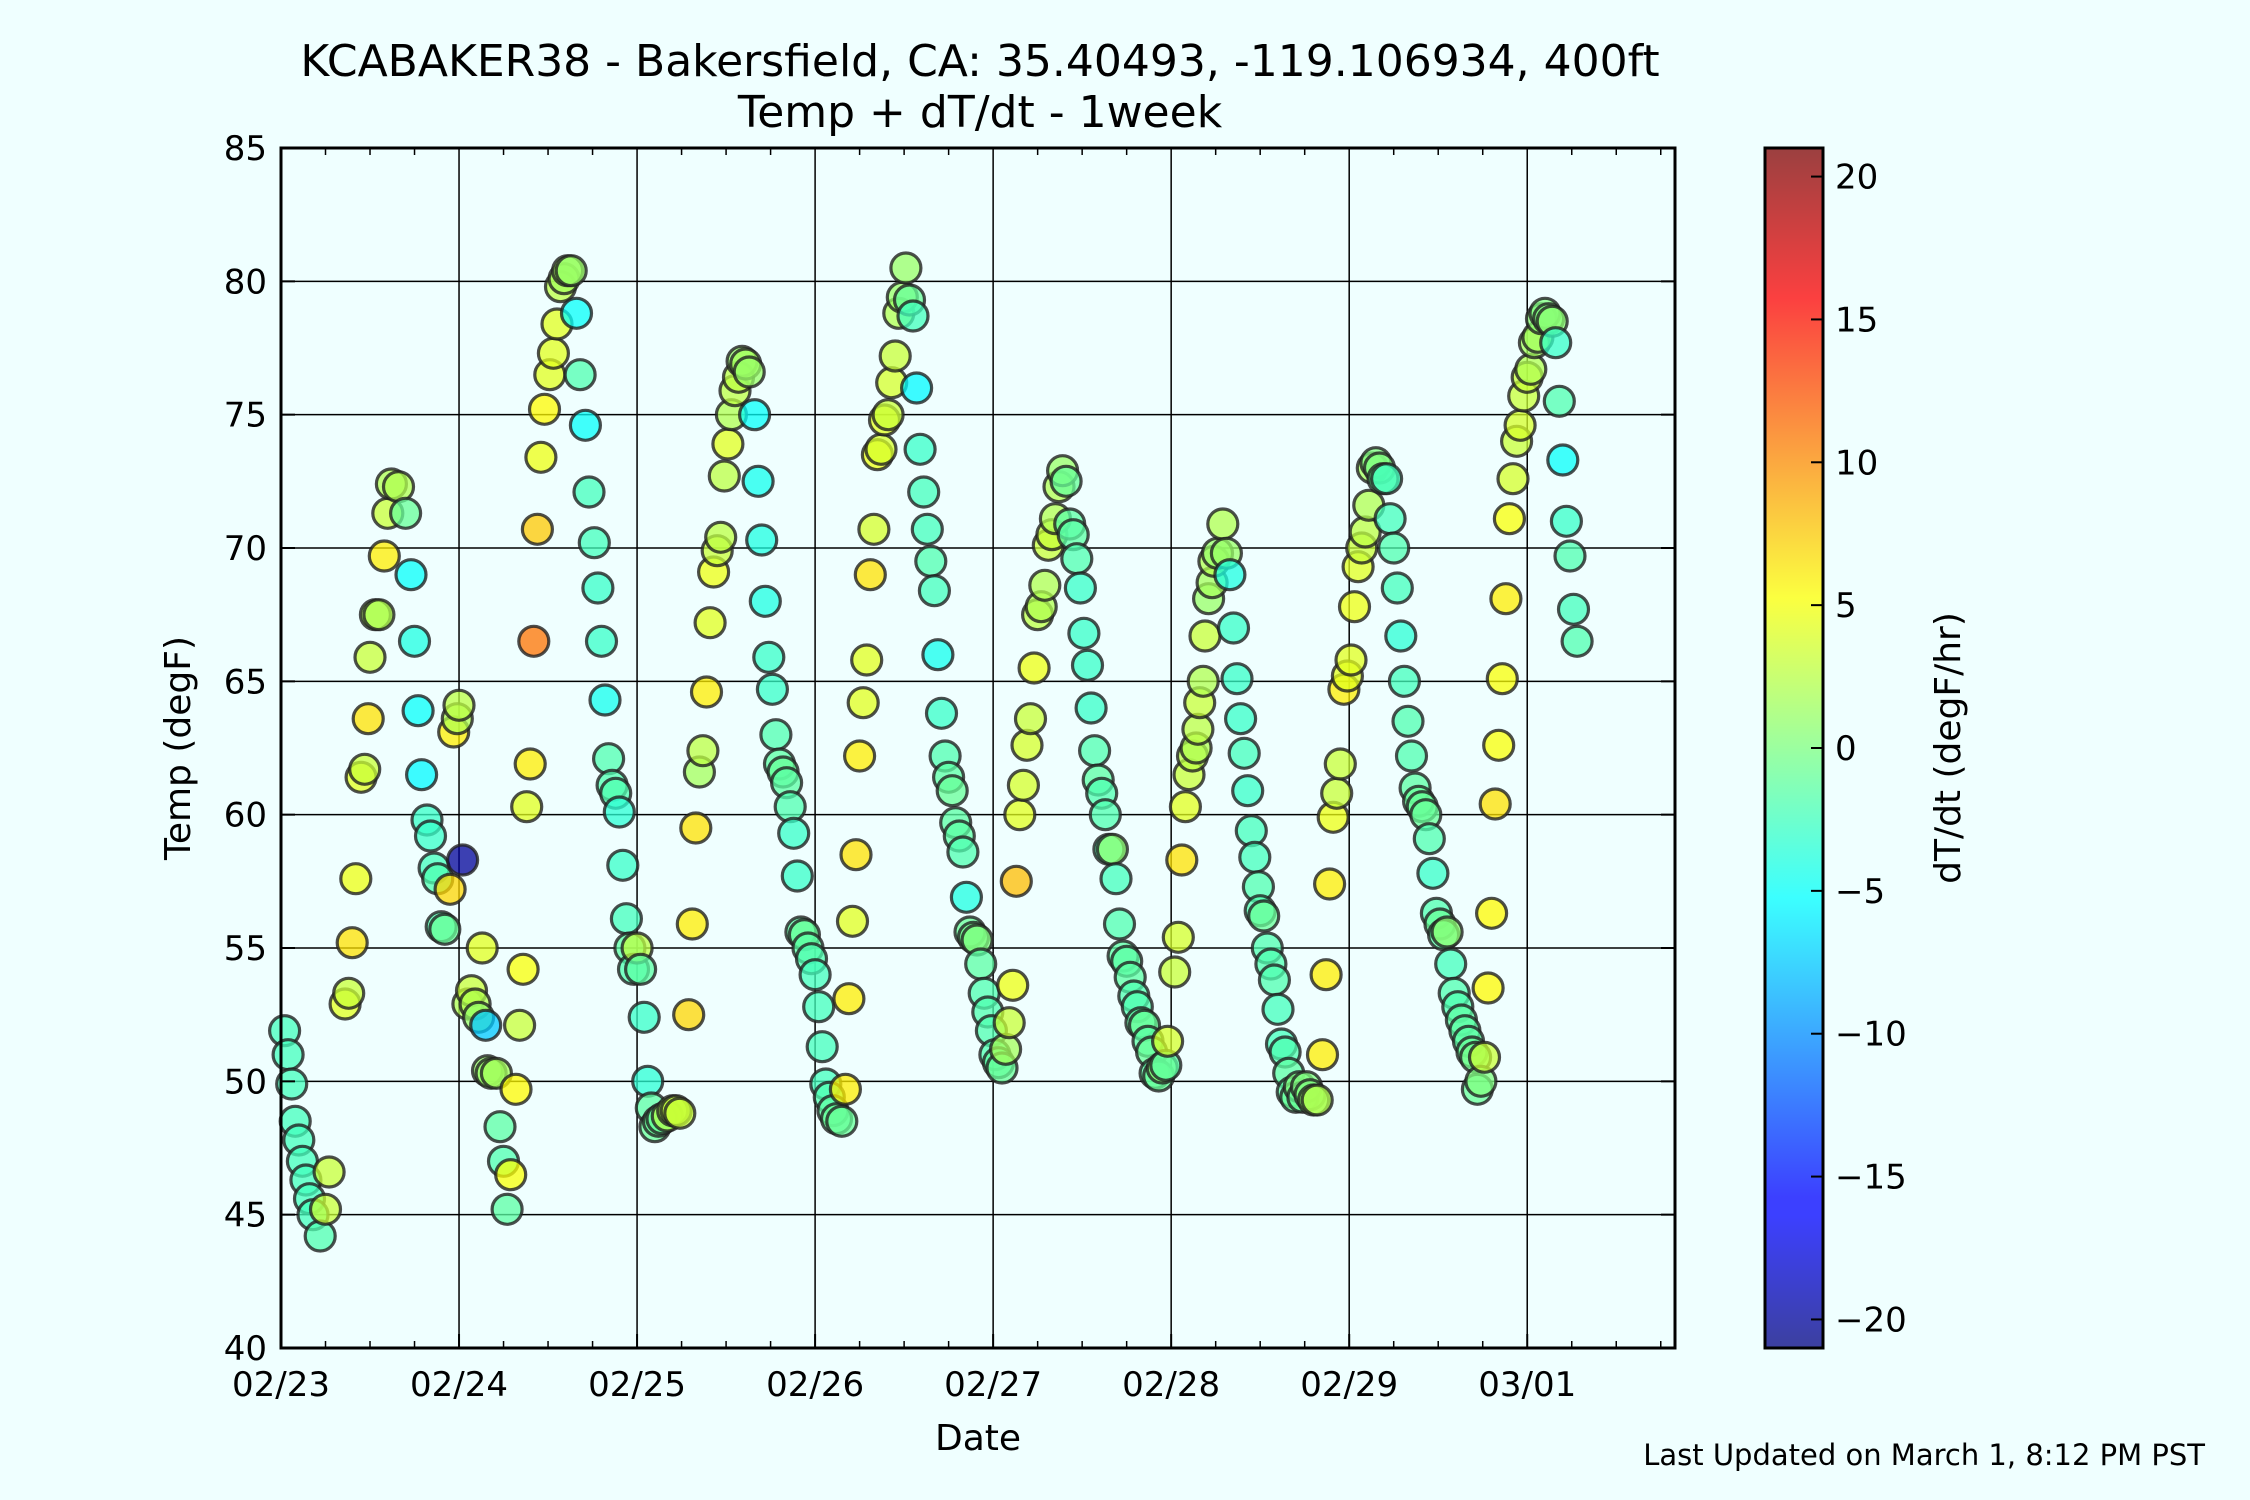 Image resolution: width=2250 pixels, height=1500 pixels. I want to click on y-tick-label: 50, so click(245, 1082).